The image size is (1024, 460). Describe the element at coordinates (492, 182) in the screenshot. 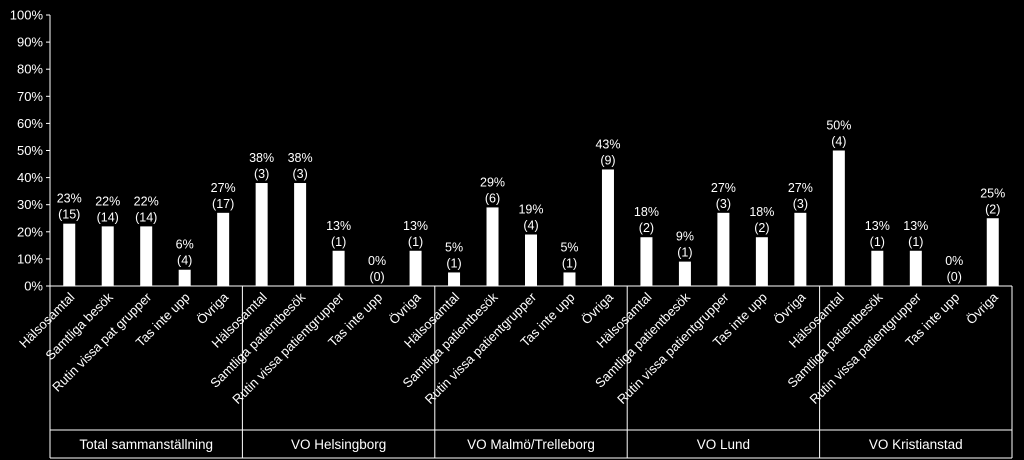

I see `data-label-percent: 29%` at that location.